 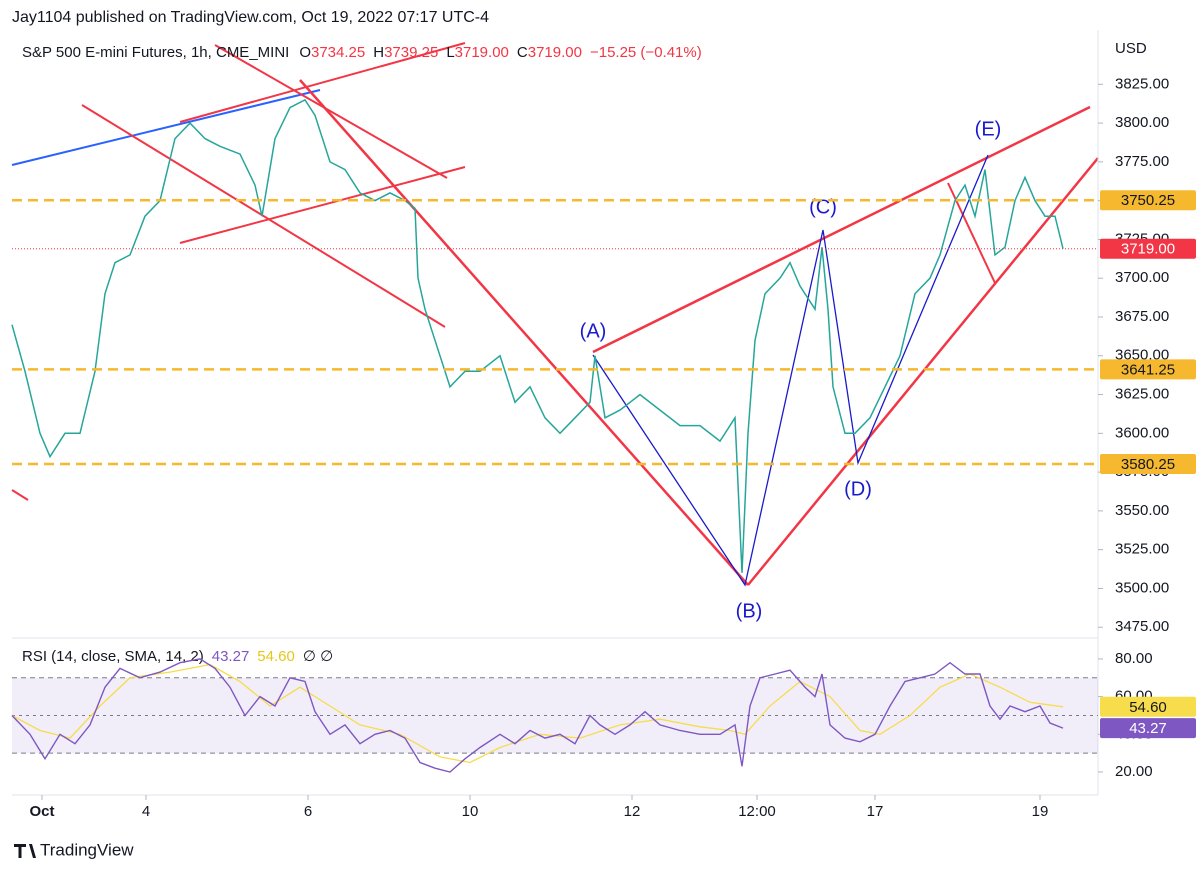 I want to click on currency: USD, so click(x=1131, y=48).